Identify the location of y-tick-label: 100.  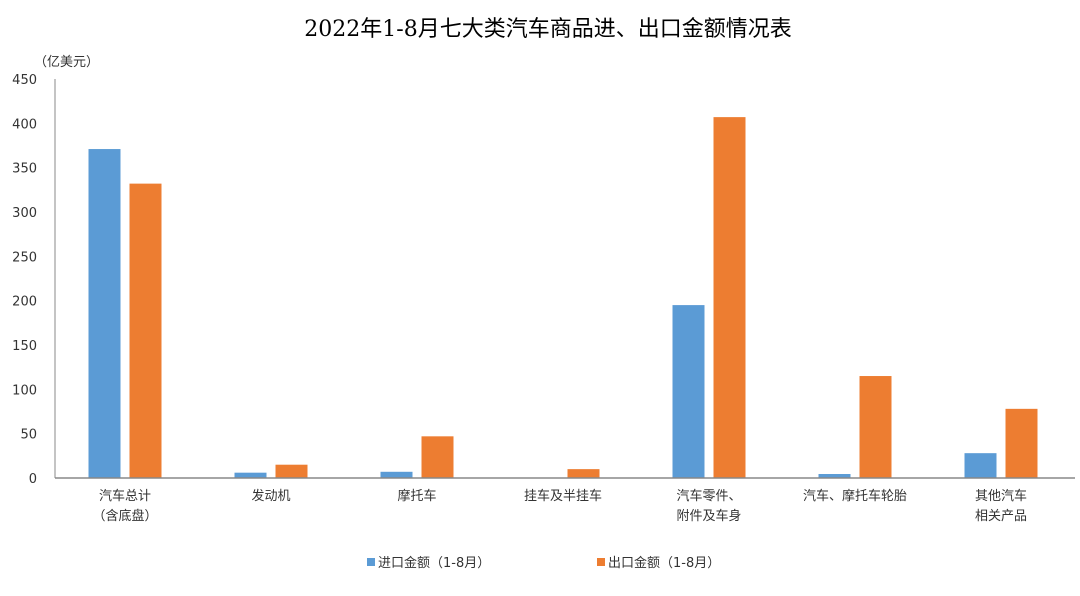
(24, 390).